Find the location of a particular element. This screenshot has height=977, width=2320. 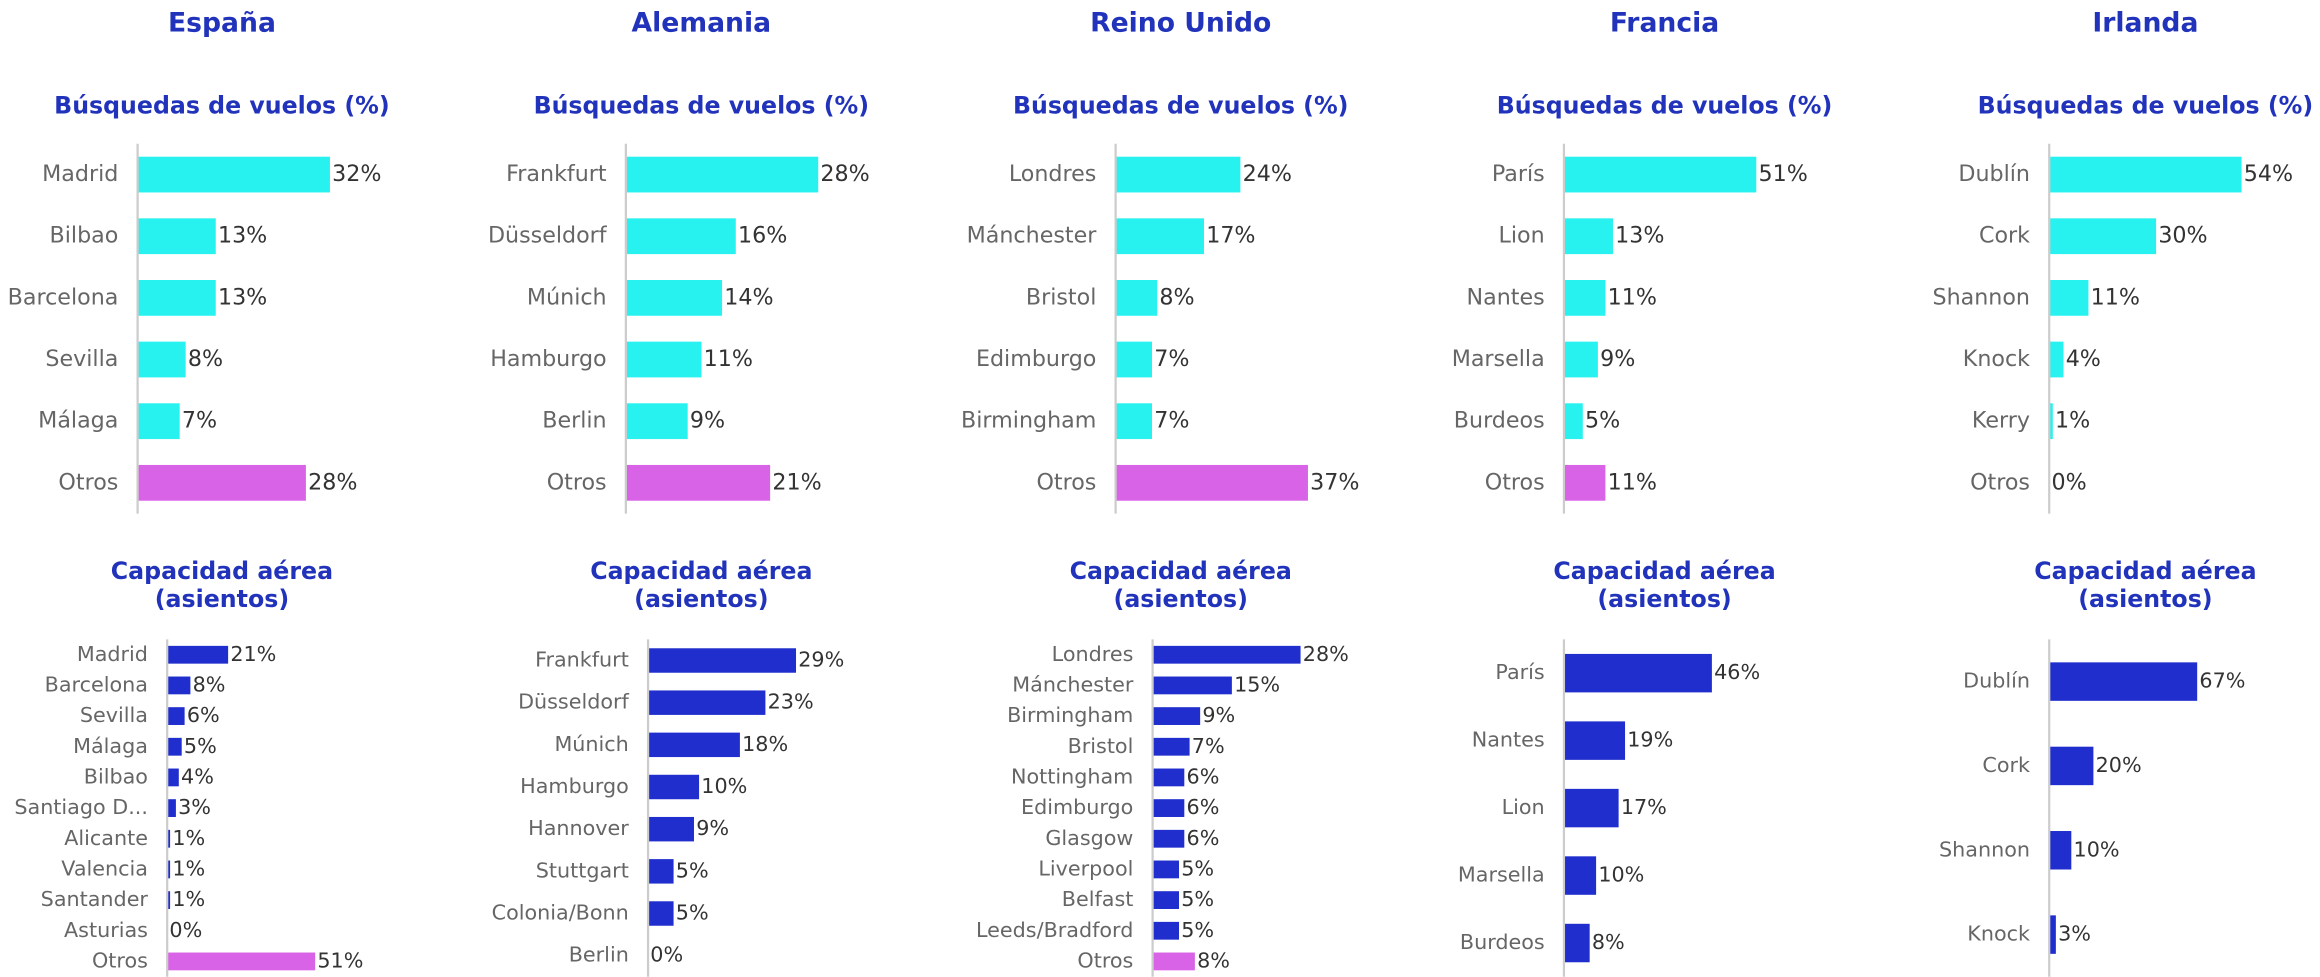

category-label: Birmingham is located at coordinates (1028, 421).